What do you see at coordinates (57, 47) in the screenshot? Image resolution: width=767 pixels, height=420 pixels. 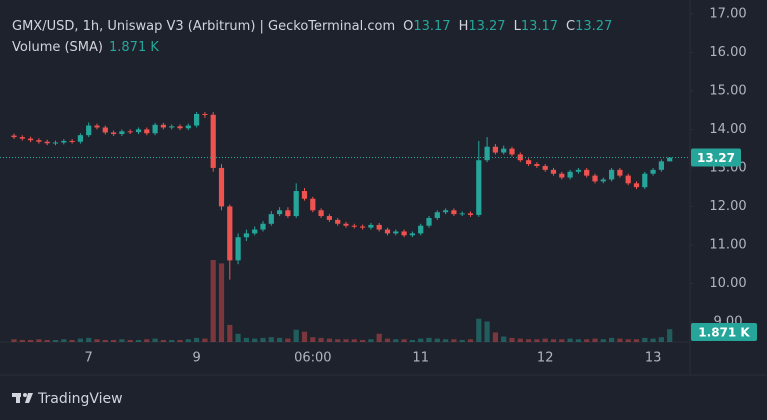 I see `volume-label: Volume (SMA)` at bounding box center [57, 47].